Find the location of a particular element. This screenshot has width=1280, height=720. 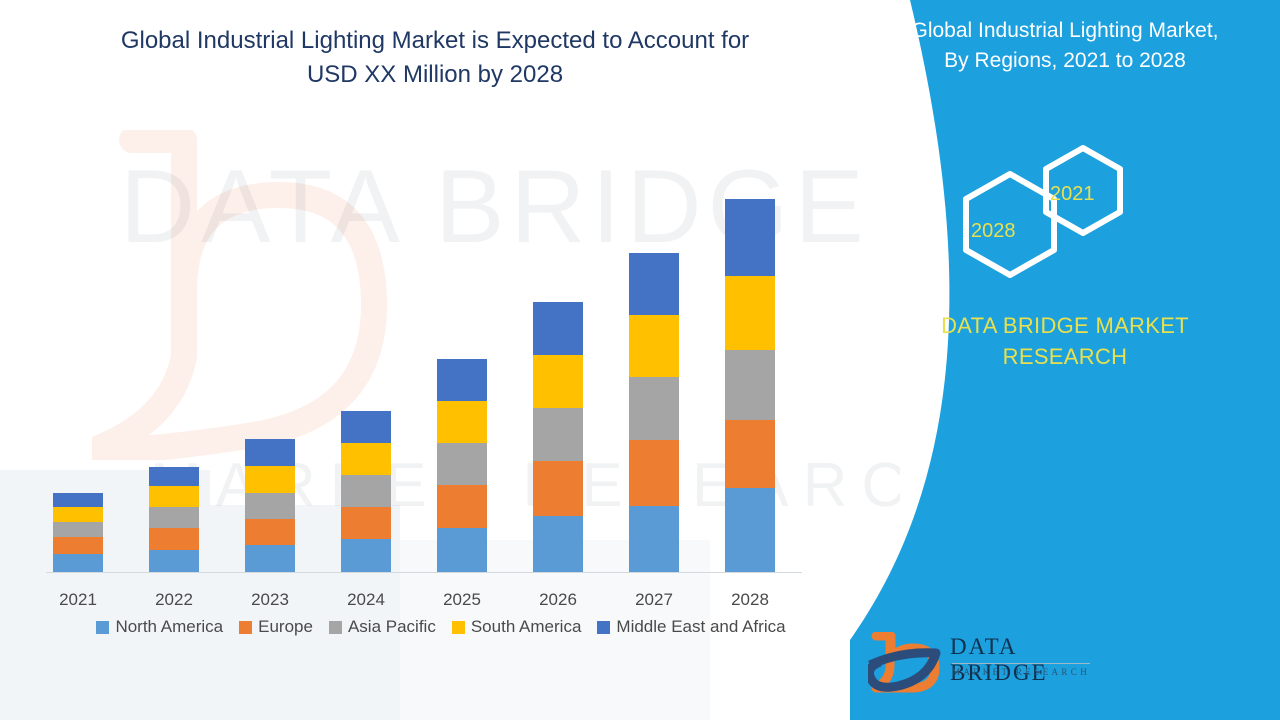

legend-item: Asia Pacific is located at coordinates (382, 627).